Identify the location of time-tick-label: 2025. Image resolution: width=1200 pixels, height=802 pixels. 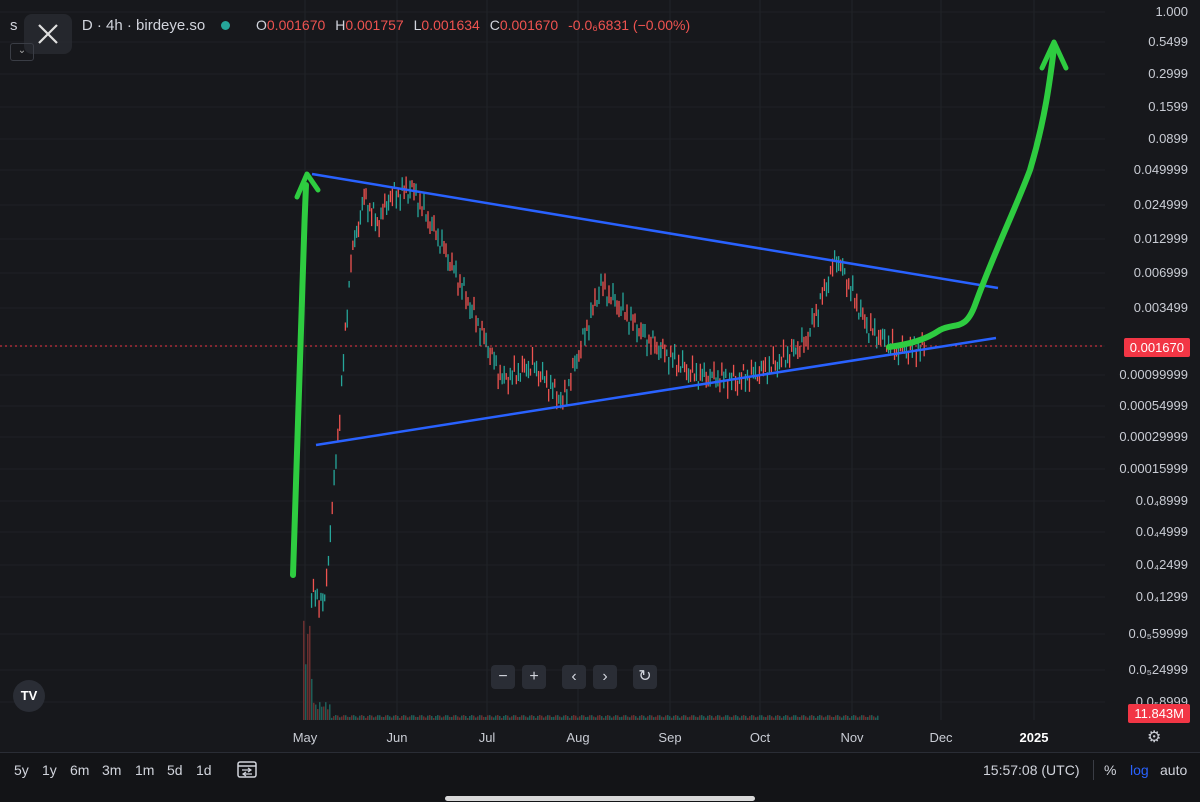
(1034, 737).